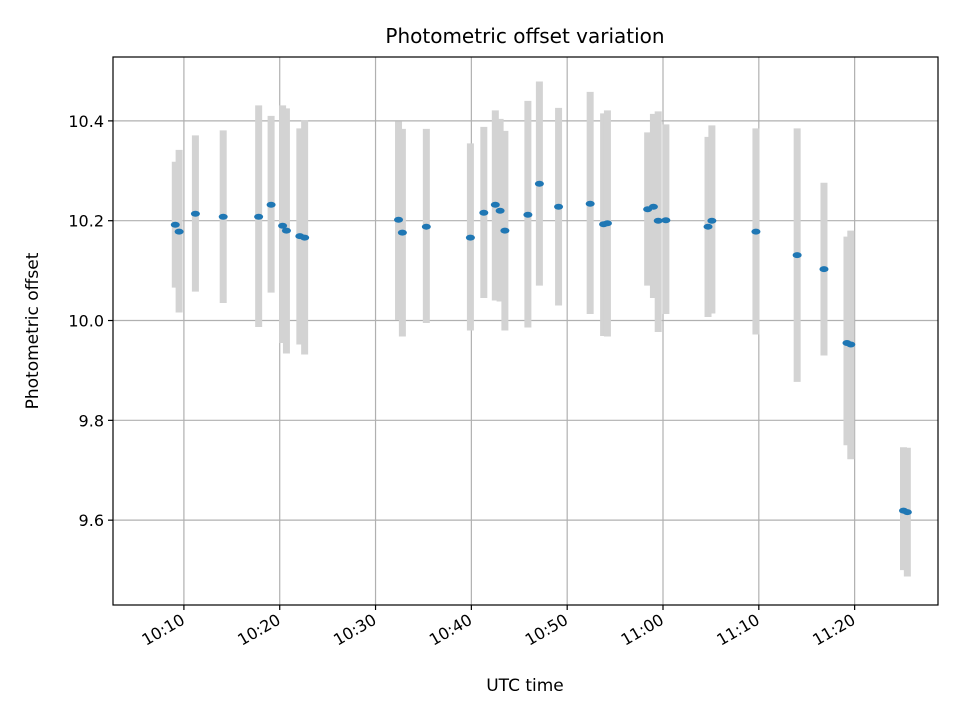 The height and width of the screenshot is (720, 960). I want to click on y-tick-label: 9.6, so click(91, 520).